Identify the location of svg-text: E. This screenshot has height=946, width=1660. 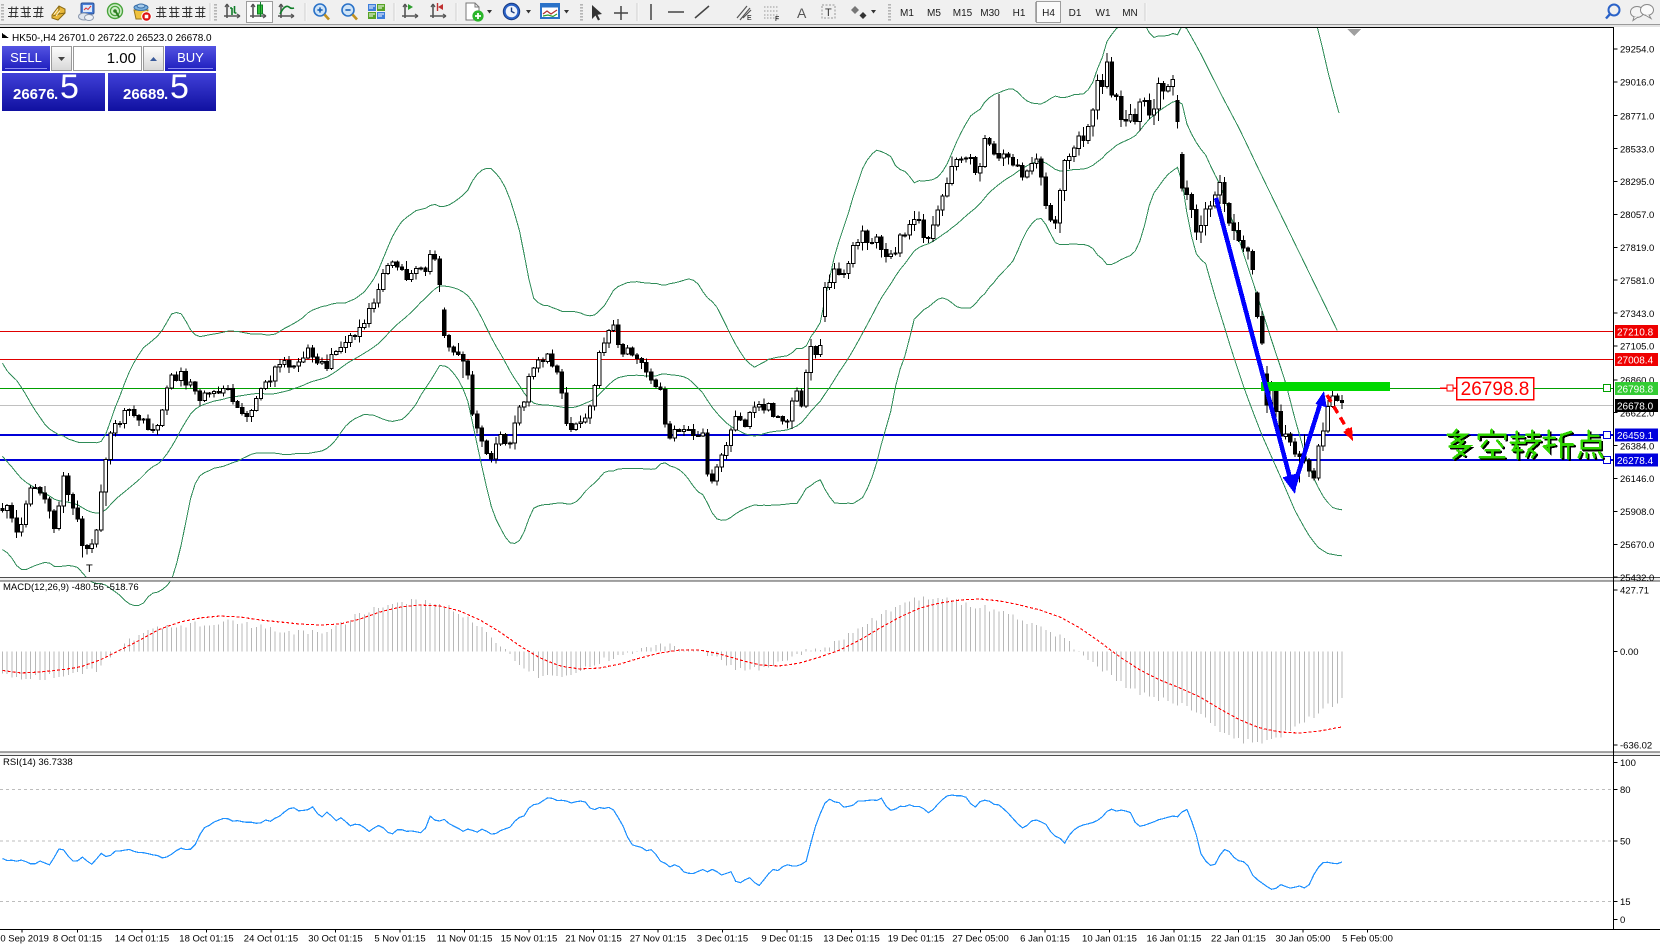
(749, 18).